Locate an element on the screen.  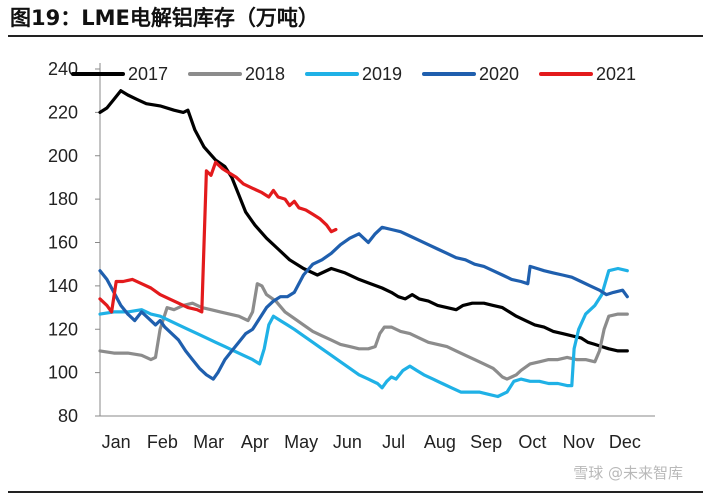
y-tick-label: 200 is located at coordinates (63, 156).